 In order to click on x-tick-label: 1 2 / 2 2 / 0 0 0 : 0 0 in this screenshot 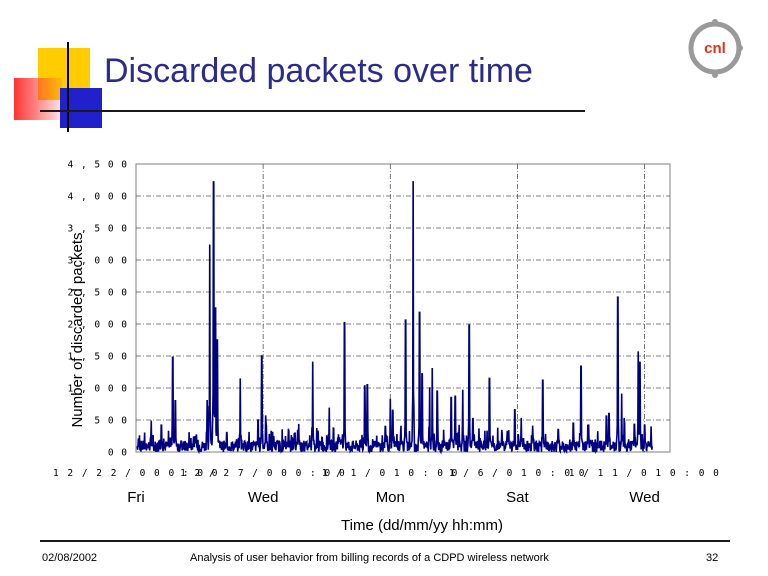, I will do `click(136, 473)`.